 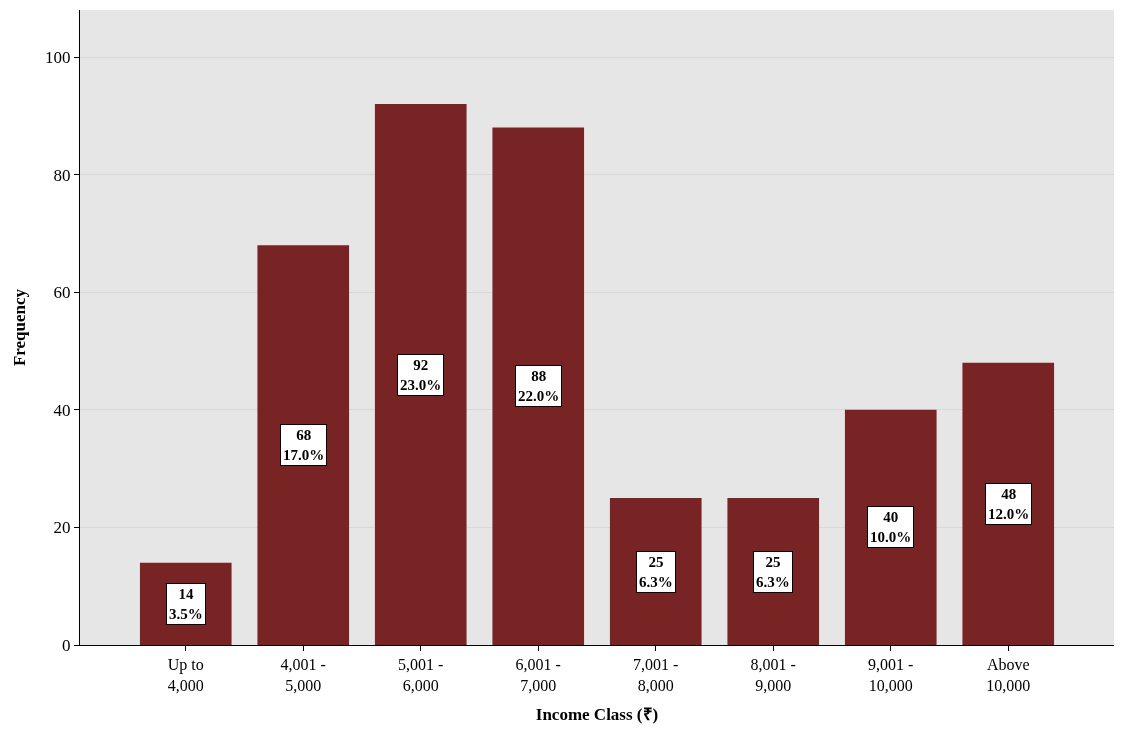 I want to click on data-label: 68 17.0%, so click(x=304, y=445).